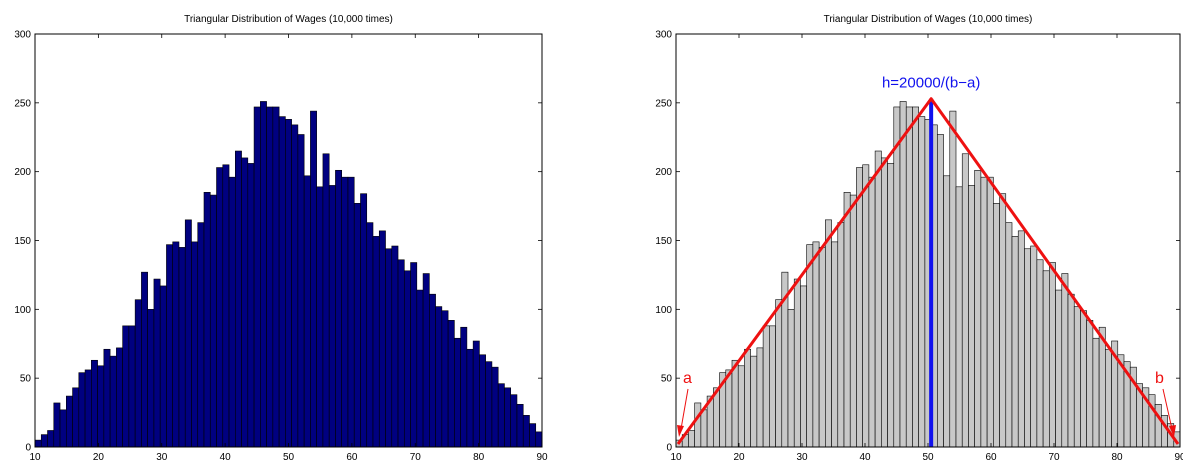 The height and width of the screenshot is (462, 1183). What do you see at coordinates (663, 35) in the screenshot?
I see `y-tick-label: 300` at bounding box center [663, 35].